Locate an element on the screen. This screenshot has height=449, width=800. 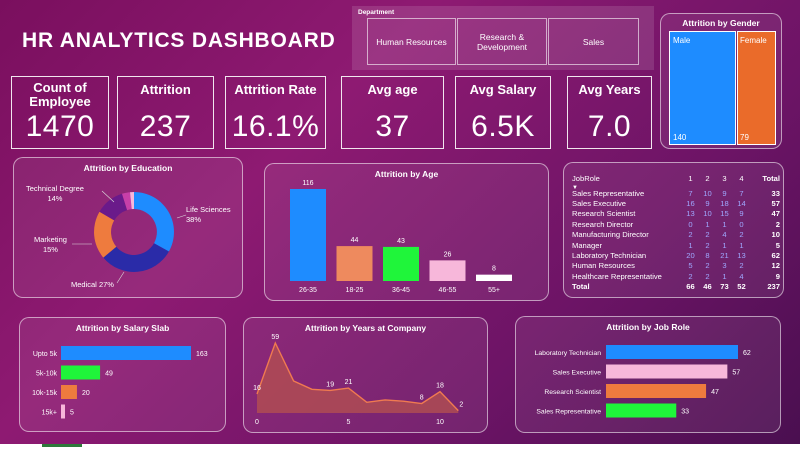
column-header-total: Total is located at coordinates (771, 178).